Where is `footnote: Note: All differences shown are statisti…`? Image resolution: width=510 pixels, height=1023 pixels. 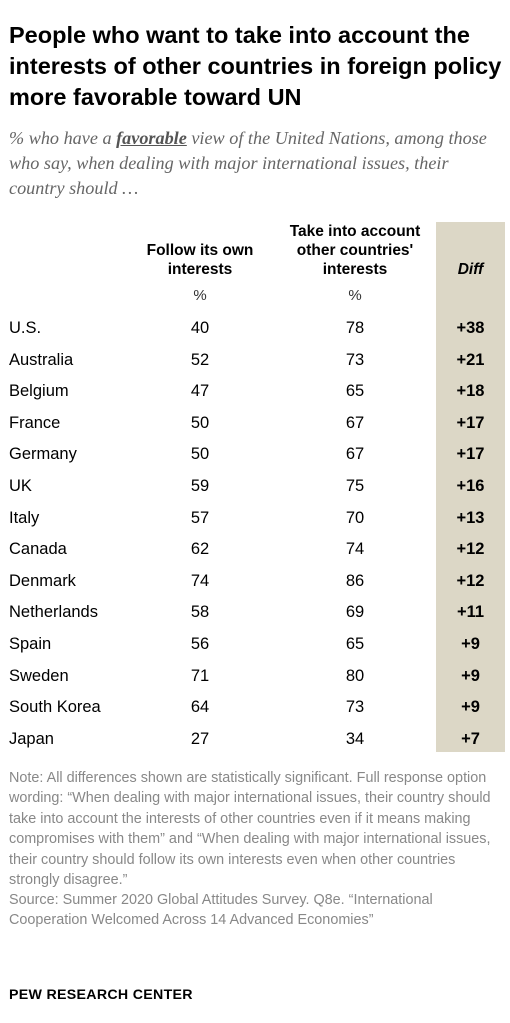
footnote: Note: All differences shown are statisti… is located at coordinates (250, 829).